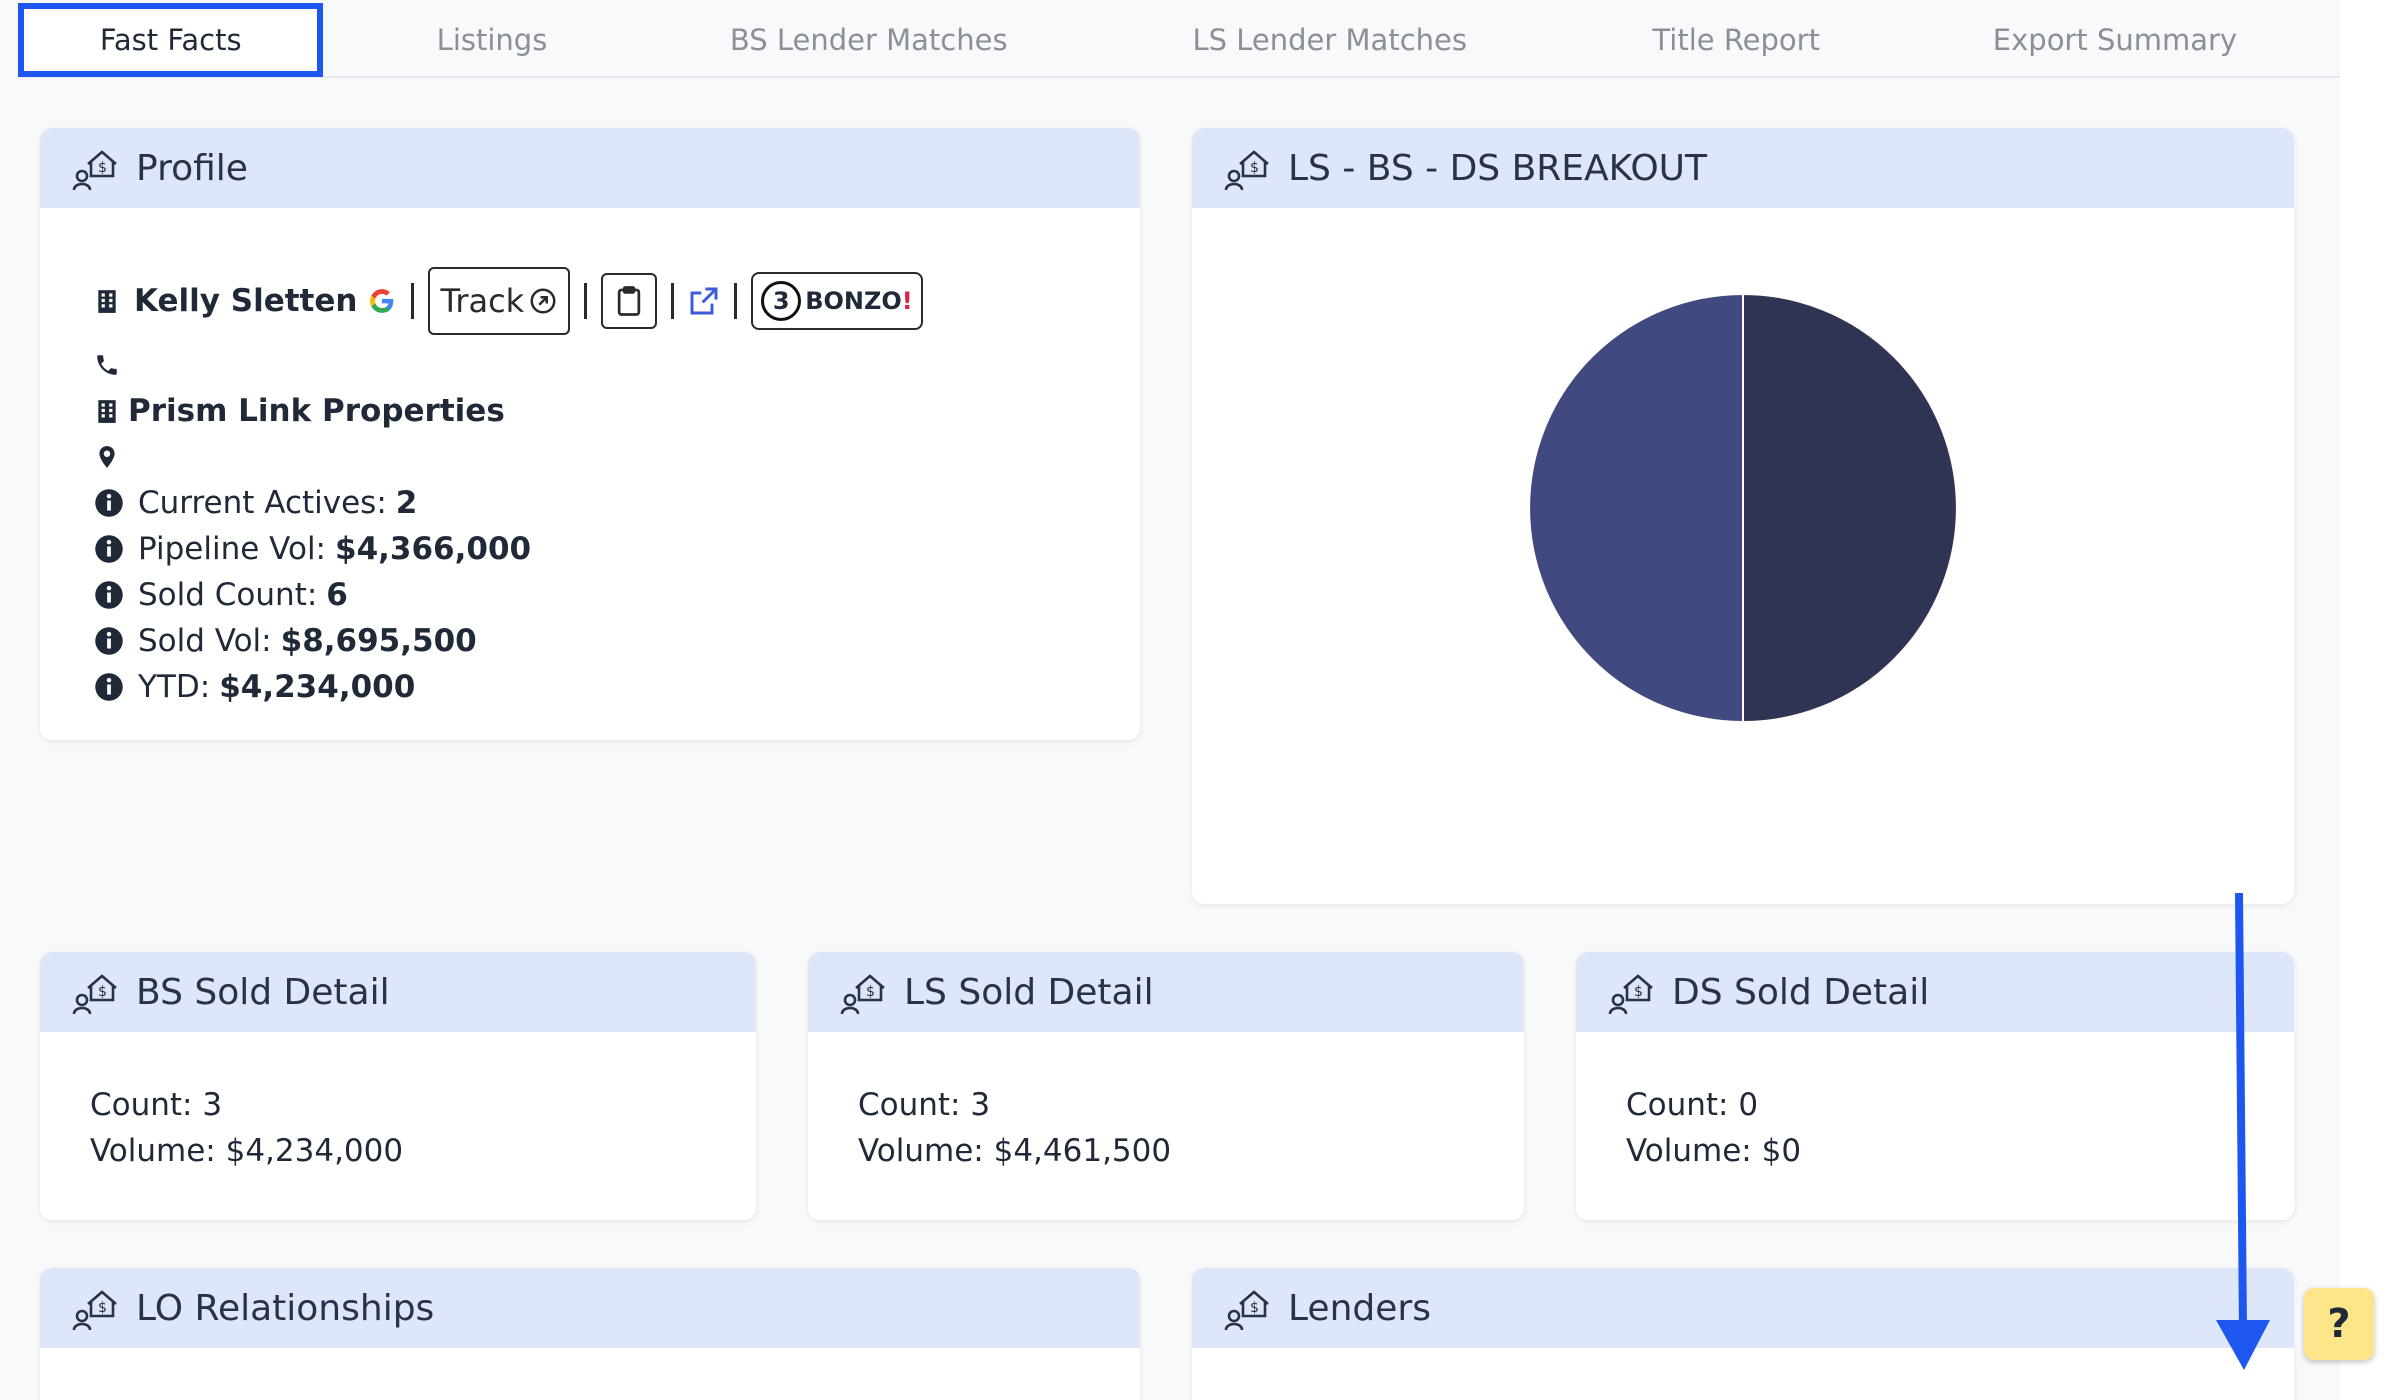  I want to click on company-row: Prism Link Properties, so click(617, 411).